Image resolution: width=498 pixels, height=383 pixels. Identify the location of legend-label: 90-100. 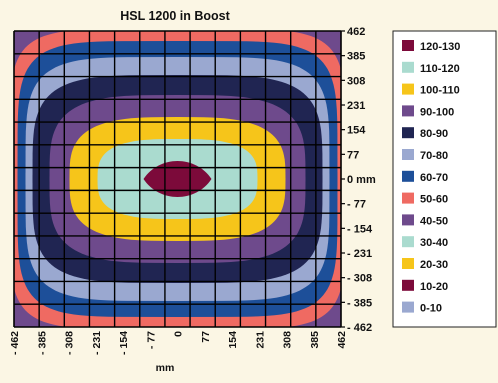
(437, 112).